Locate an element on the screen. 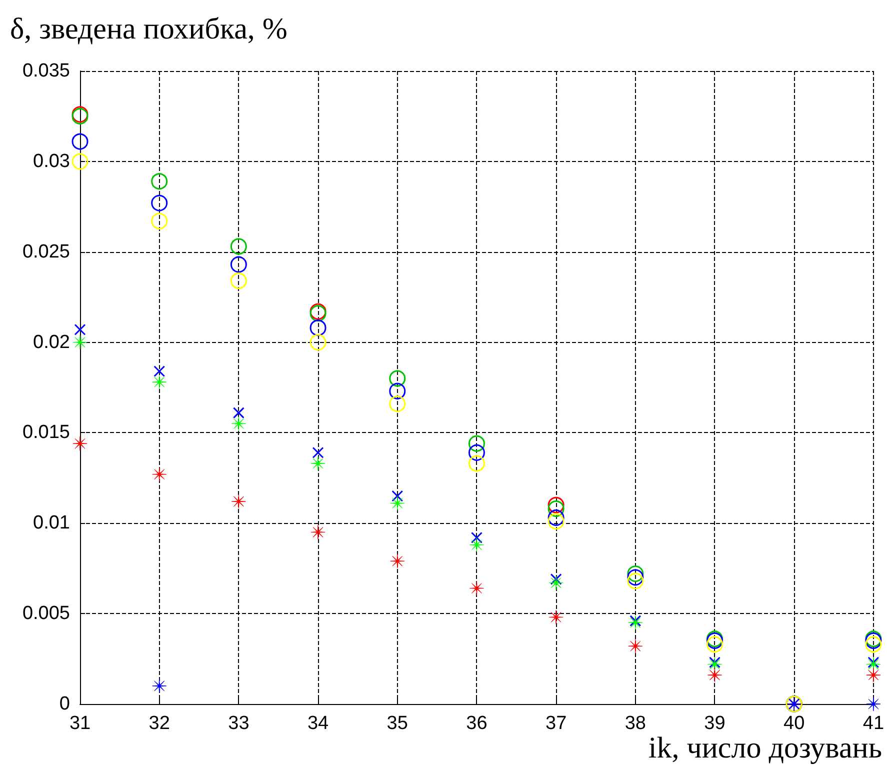 The width and height of the screenshot is (887, 778). x-tick-label: 31 is located at coordinates (80, 723).